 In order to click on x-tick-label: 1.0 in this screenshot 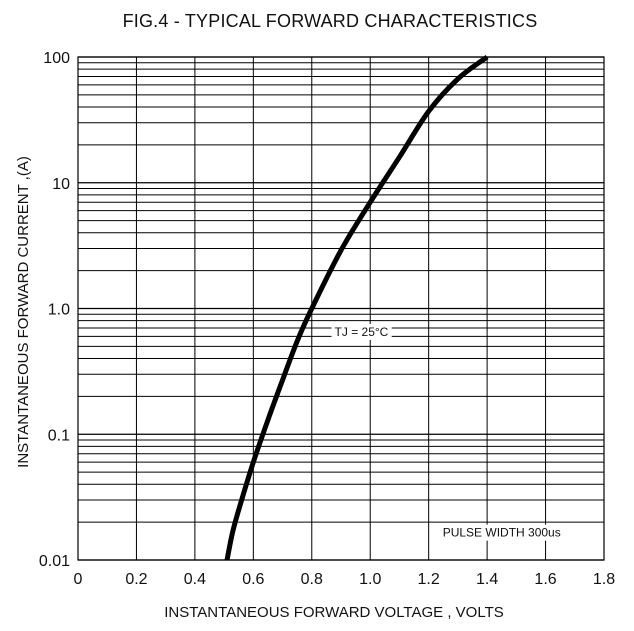, I will do `click(370, 579)`.